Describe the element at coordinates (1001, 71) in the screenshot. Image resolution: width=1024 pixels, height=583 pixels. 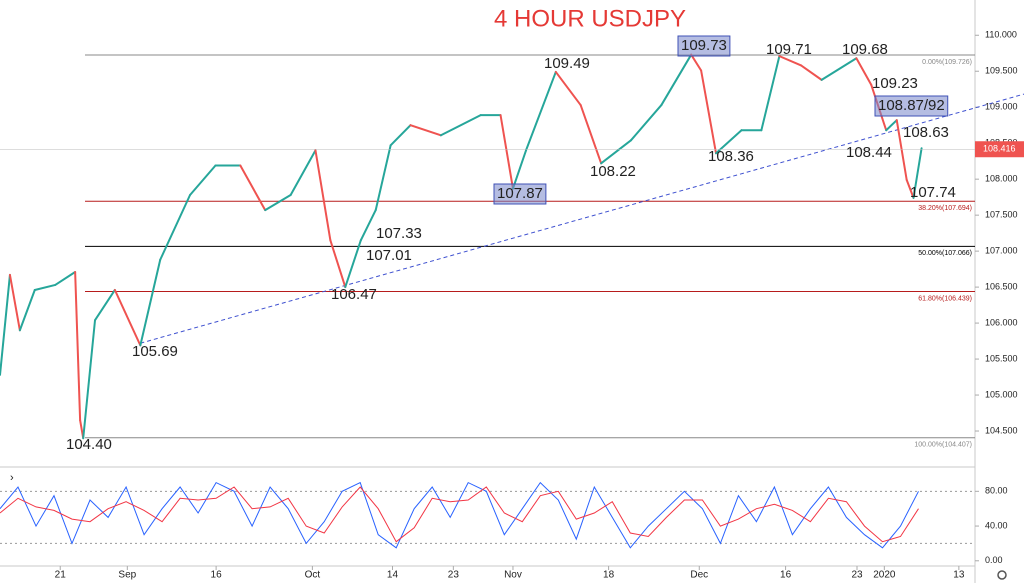
I see `y-tick-label: 109.500` at that location.